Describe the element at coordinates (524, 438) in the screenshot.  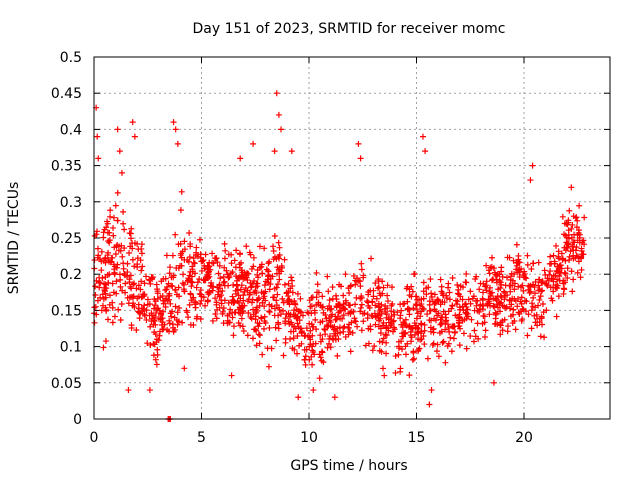
I see `x-tick-label: 20` at that location.